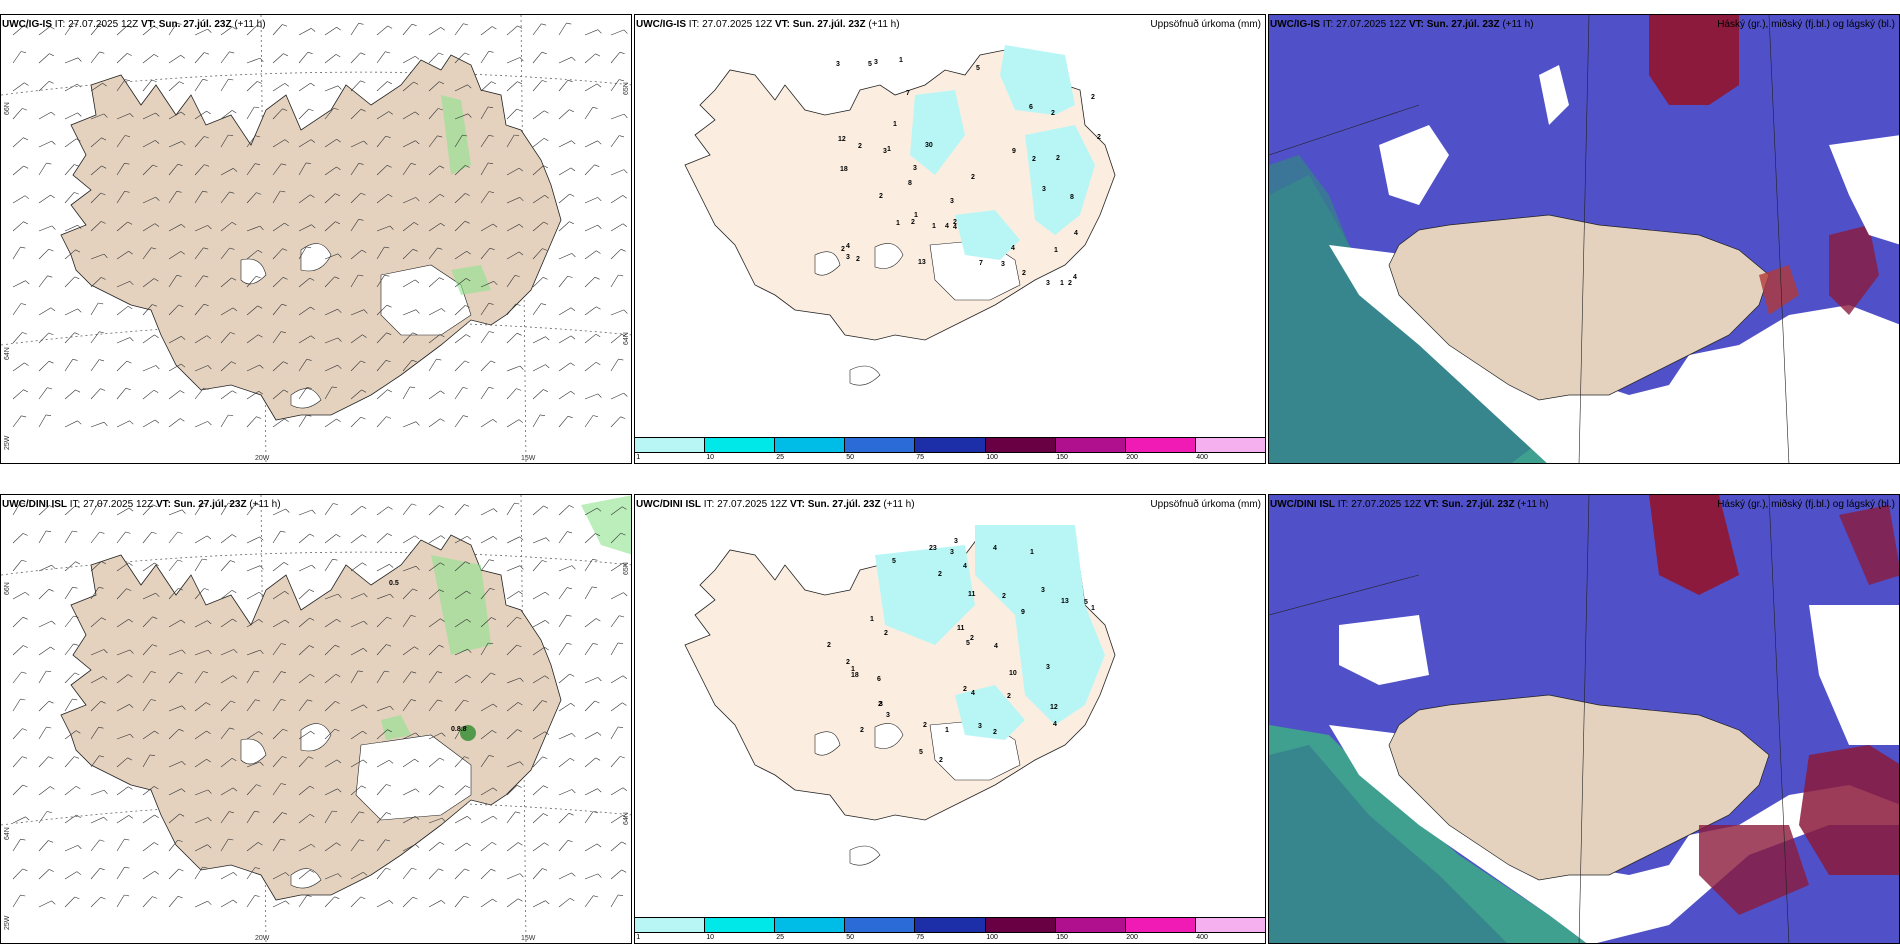 Image resolution: width=1900 pixels, height=950 pixels. I want to click on precip-value-label: 6, so click(1031, 107).